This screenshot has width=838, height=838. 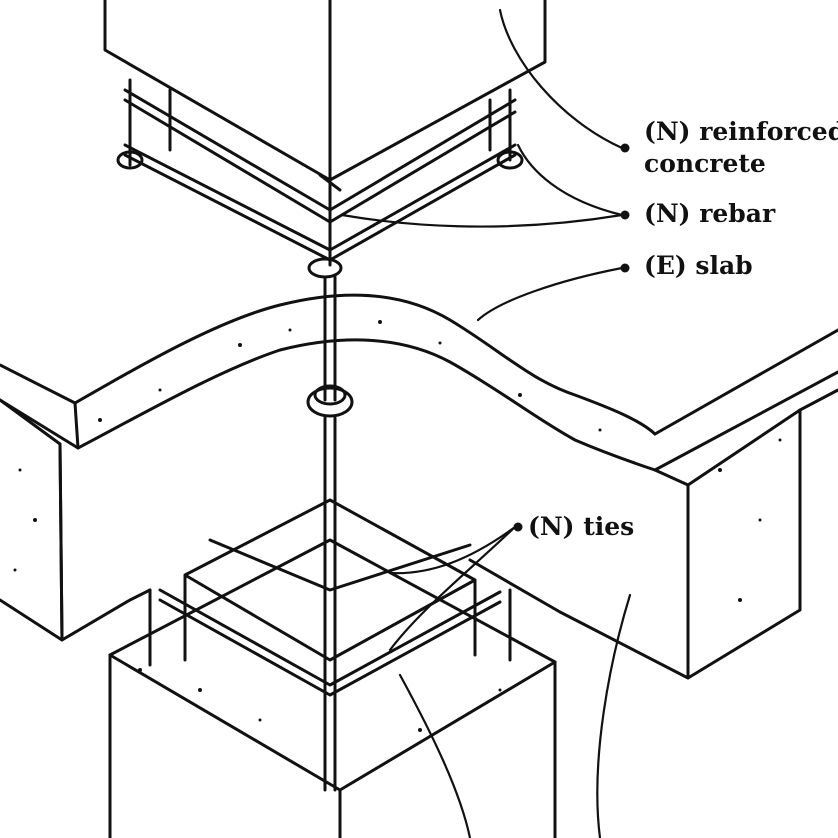 I want to click on leader-ties, so click(x=452, y=550).